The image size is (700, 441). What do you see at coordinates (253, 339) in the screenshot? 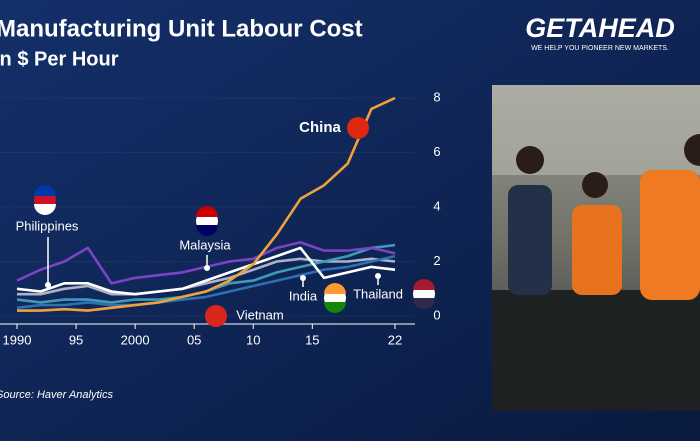
I see `x-tick-label: 10` at bounding box center [253, 339].